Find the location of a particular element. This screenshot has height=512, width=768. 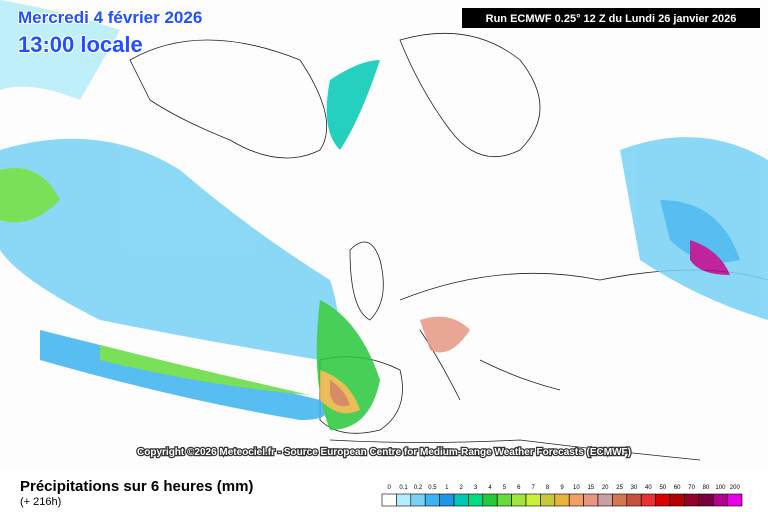

legend-label: 70 is located at coordinates (691, 488).